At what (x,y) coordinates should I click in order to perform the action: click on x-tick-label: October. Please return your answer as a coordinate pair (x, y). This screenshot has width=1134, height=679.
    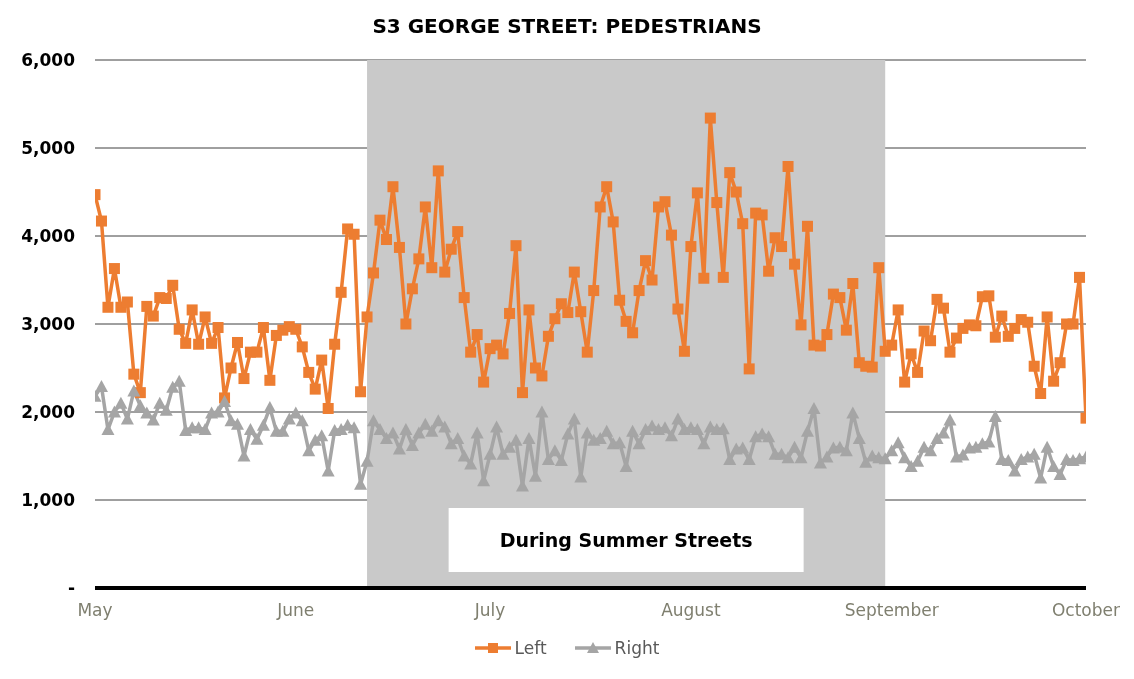
    Looking at the image, I should click on (1086, 610).